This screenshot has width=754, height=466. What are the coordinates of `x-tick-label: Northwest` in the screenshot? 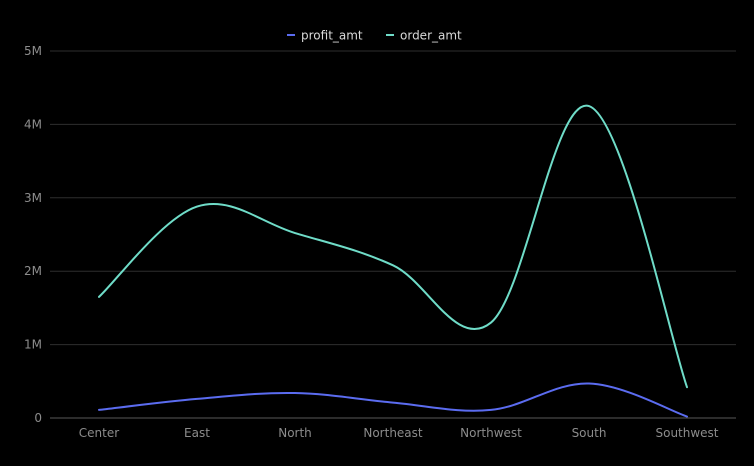 It's located at (491, 433).